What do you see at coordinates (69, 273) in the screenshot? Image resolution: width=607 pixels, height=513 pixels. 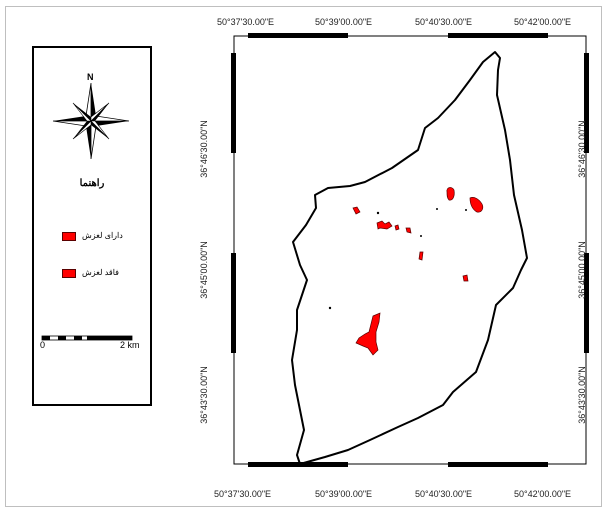 I see `legend-swatch-no-landslide` at bounding box center [69, 273].